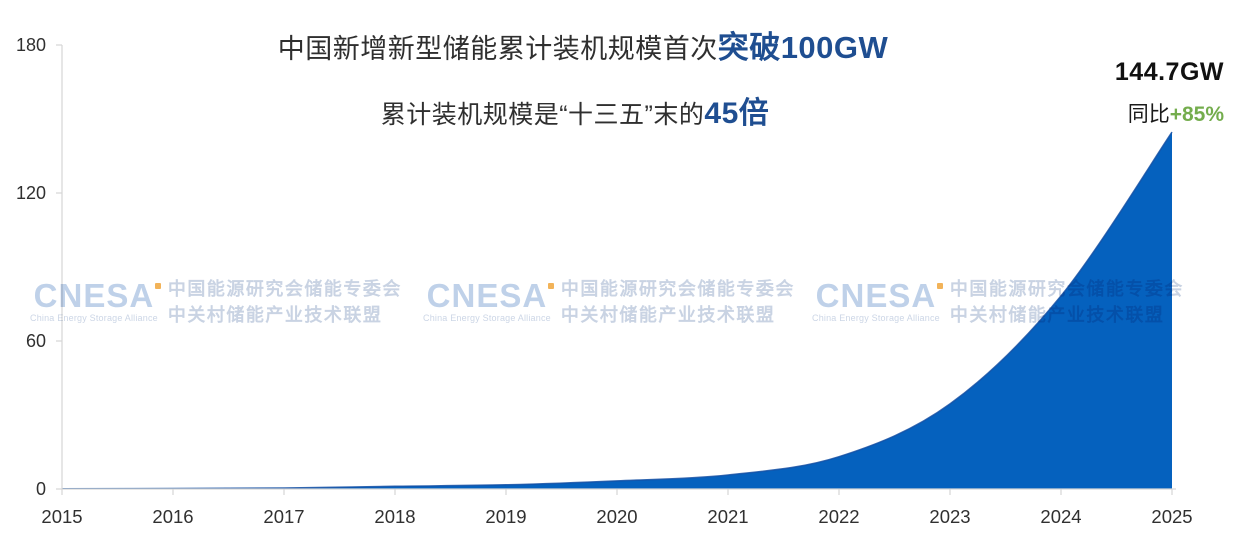 Image resolution: width=1260 pixels, height=542 pixels. I want to click on x-axis-tick-label: 2015, so click(61, 516).